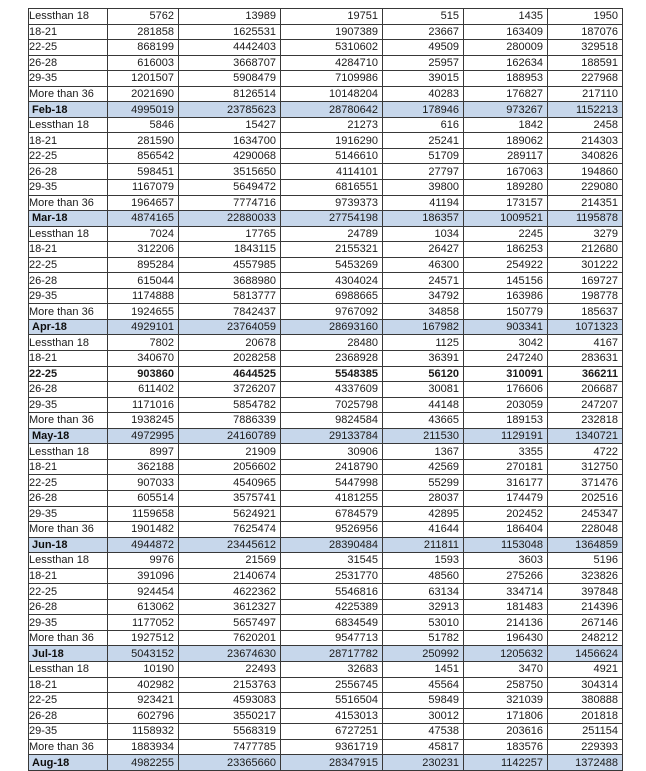 The width and height of the screenshot is (646, 771). What do you see at coordinates (505, 187) in the screenshot?
I see `value-cell: 189280` at bounding box center [505, 187].